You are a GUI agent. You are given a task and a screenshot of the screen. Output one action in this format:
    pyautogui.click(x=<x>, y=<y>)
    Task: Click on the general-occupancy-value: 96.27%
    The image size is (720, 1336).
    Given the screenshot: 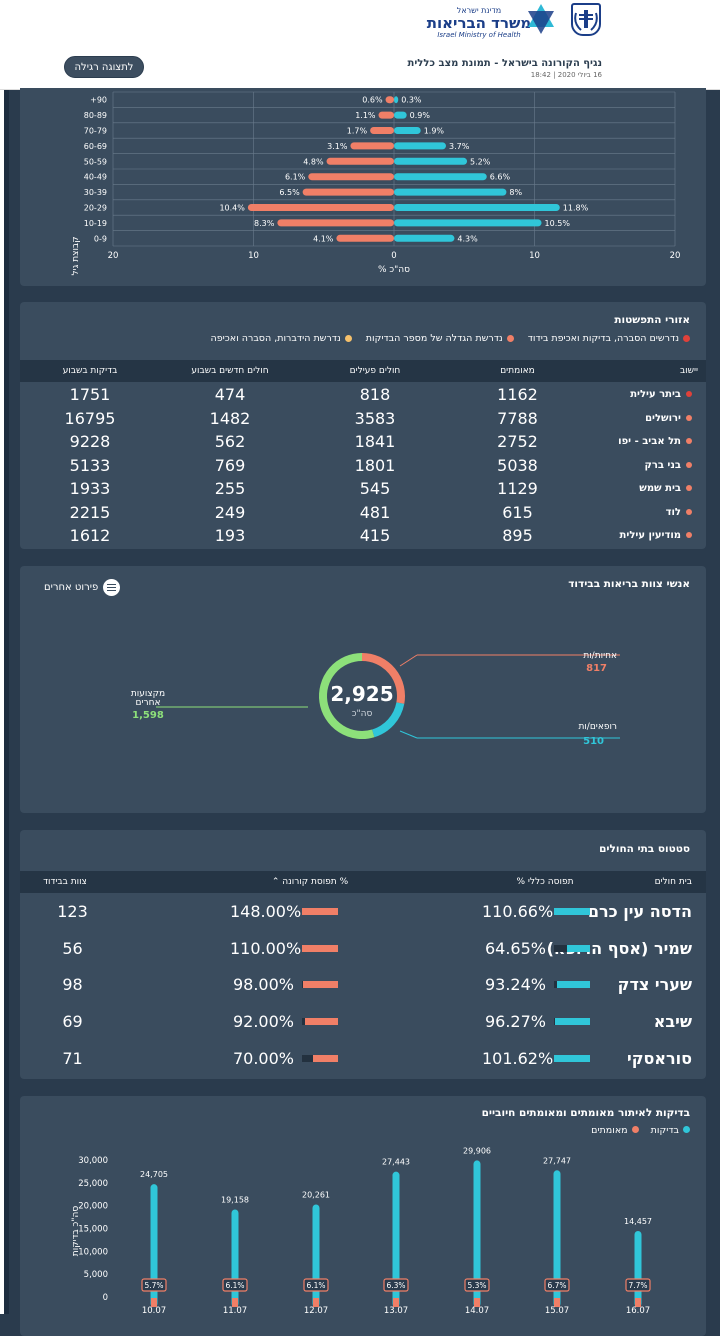 What is the action you would take?
    pyautogui.click(x=515, y=1022)
    